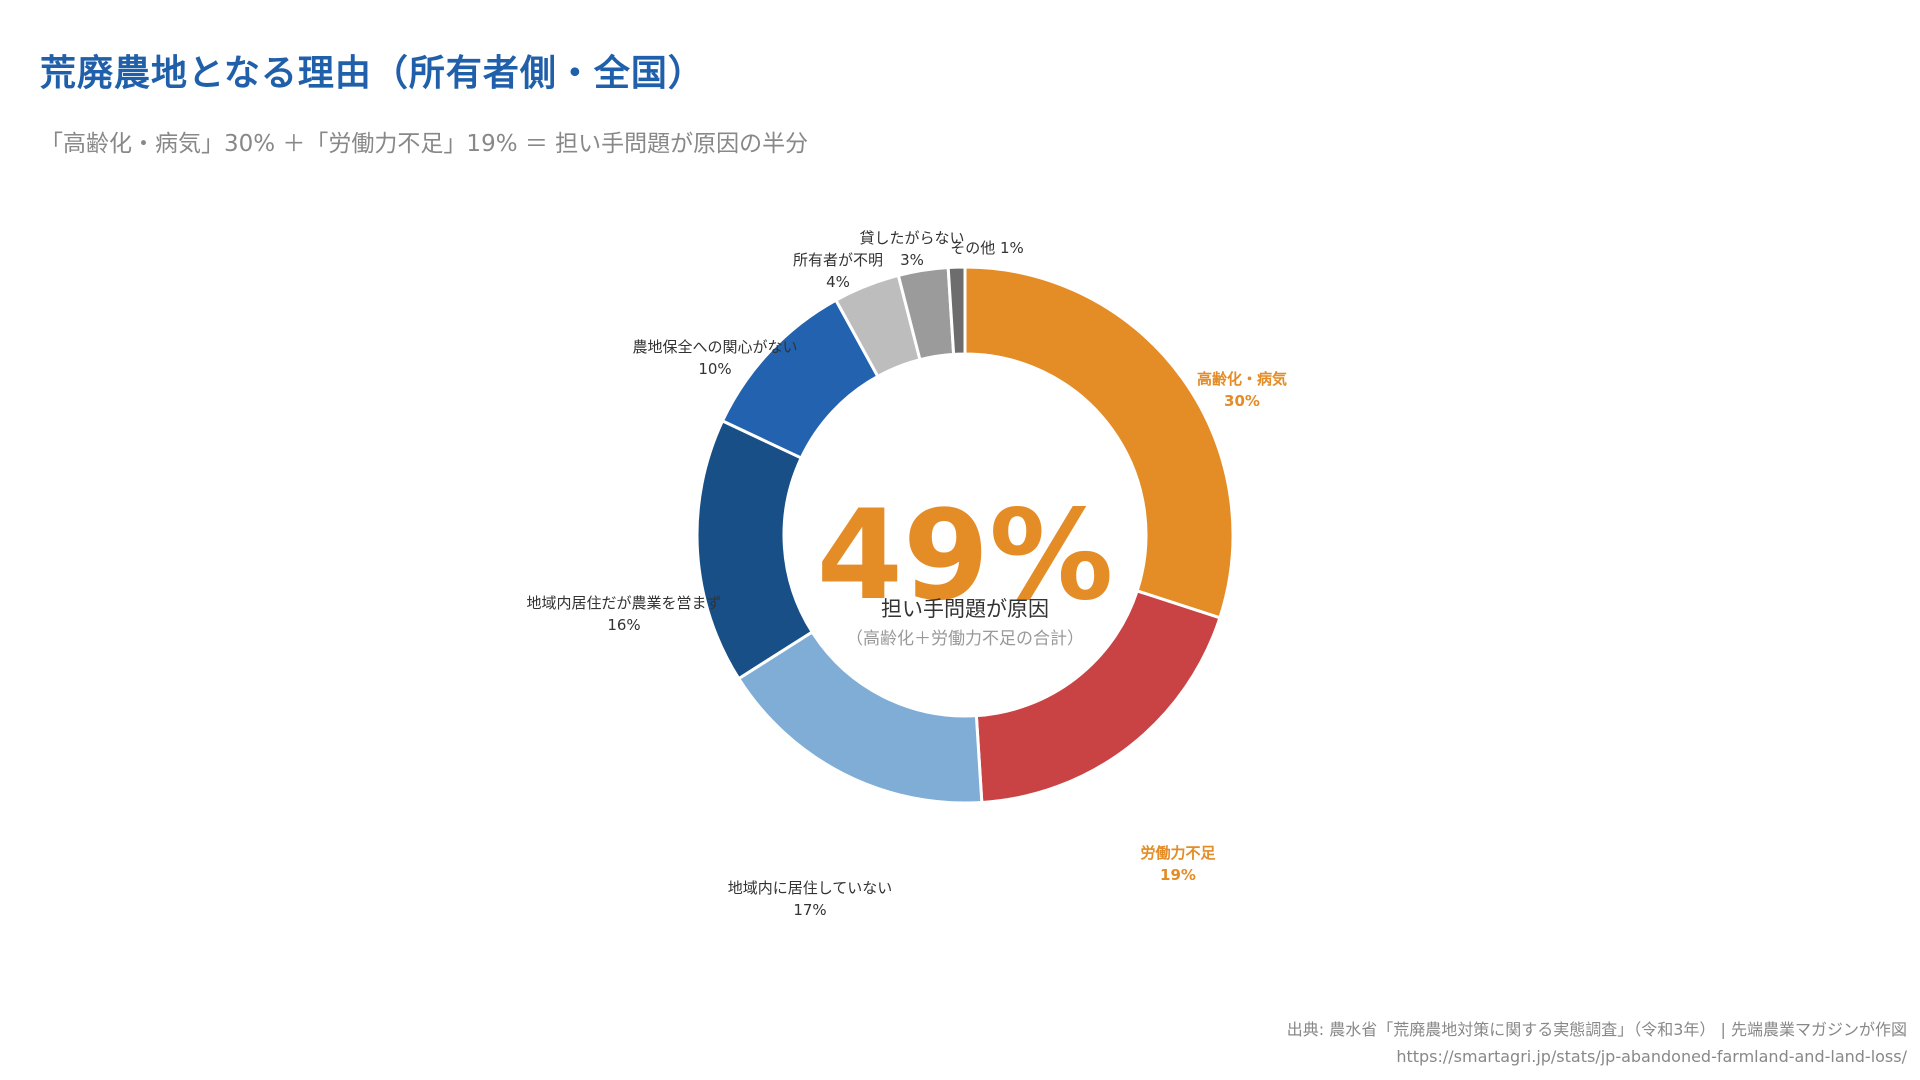 The width and height of the screenshot is (1920, 1080). What do you see at coordinates (424, 144) in the screenshot?
I see `page-subtitle: 「高齢化・病気」30% ＋「労働力不足」19% ＝ 担い手問題が原因の半分` at bounding box center [424, 144].